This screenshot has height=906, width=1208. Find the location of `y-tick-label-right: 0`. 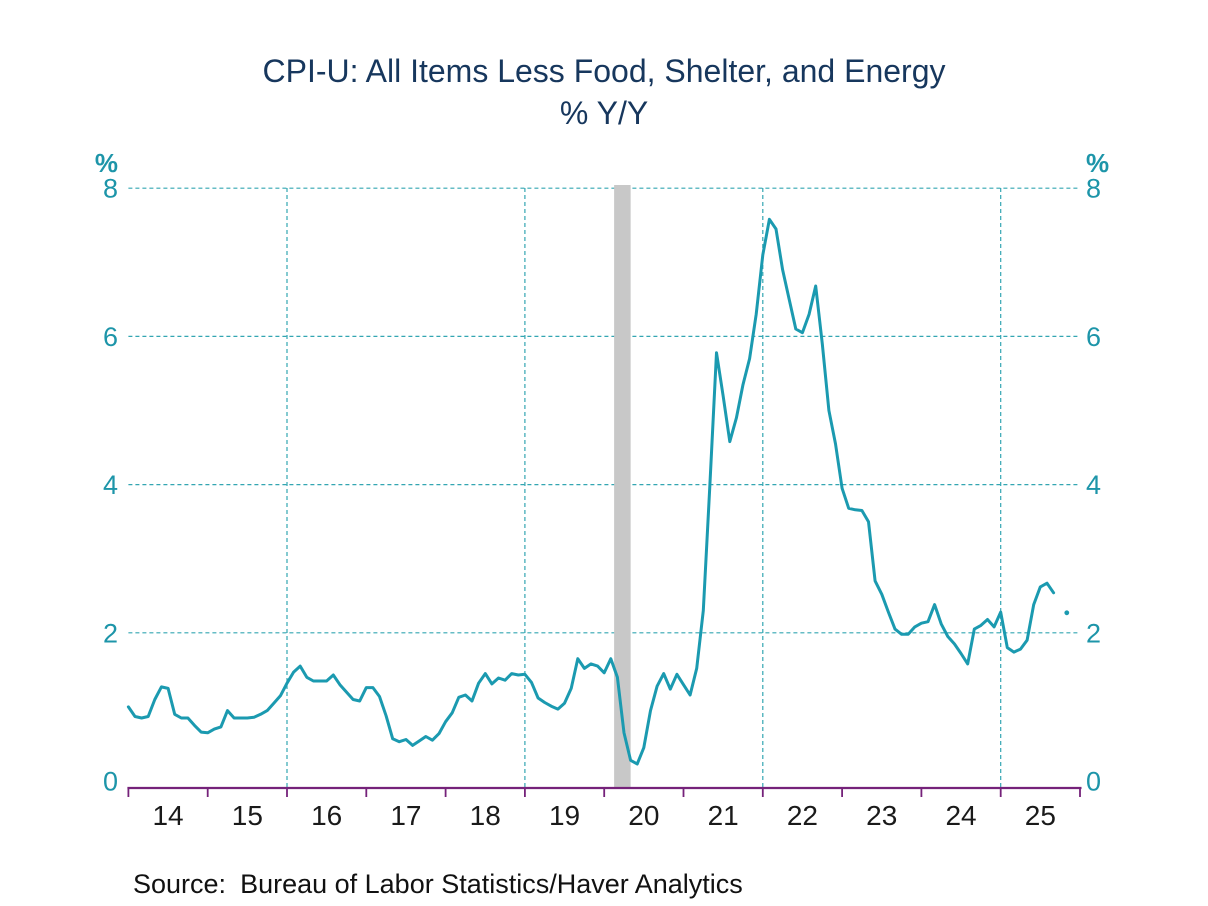

y-tick-label-right: 0 is located at coordinates (1093, 782).